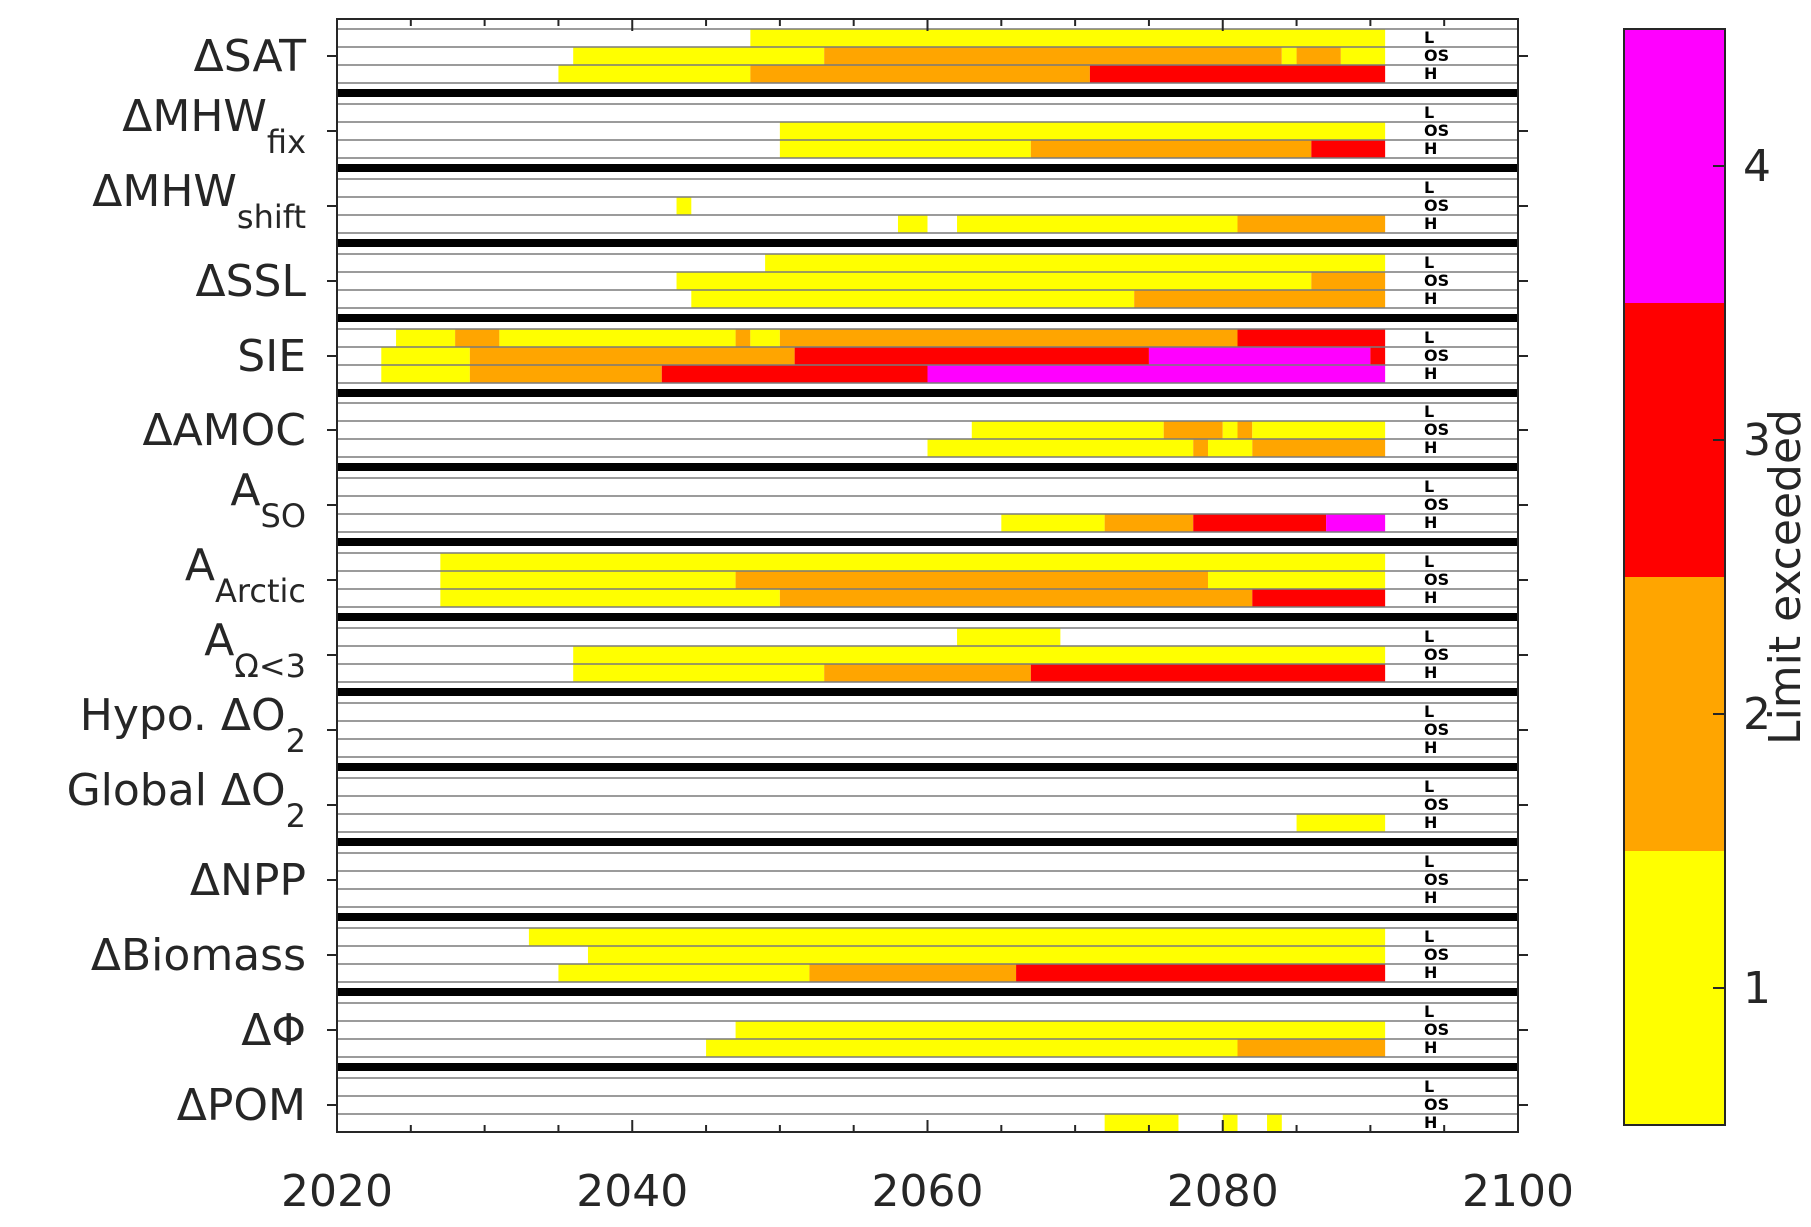  I want to click on row-label: ΔPOM, so click(241, 1105).